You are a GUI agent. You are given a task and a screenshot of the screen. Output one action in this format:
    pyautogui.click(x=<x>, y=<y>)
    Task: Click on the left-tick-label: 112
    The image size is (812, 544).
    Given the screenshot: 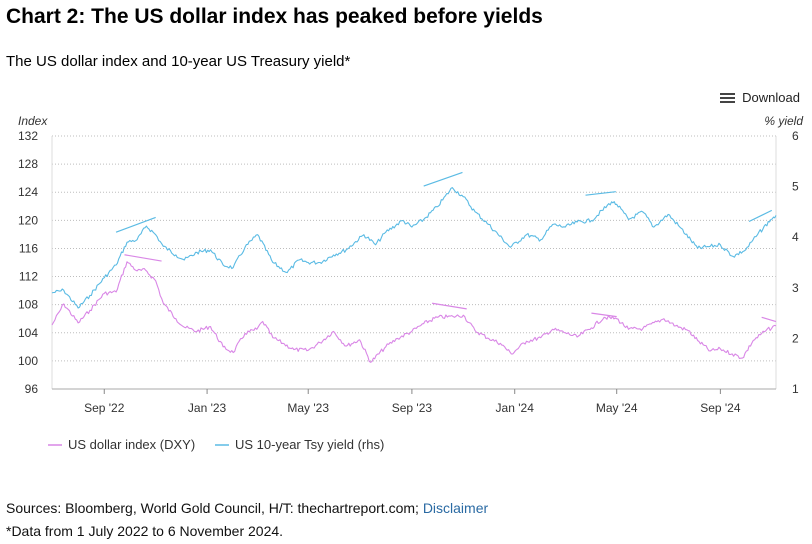 What is the action you would take?
    pyautogui.click(x=28, y=277)
    